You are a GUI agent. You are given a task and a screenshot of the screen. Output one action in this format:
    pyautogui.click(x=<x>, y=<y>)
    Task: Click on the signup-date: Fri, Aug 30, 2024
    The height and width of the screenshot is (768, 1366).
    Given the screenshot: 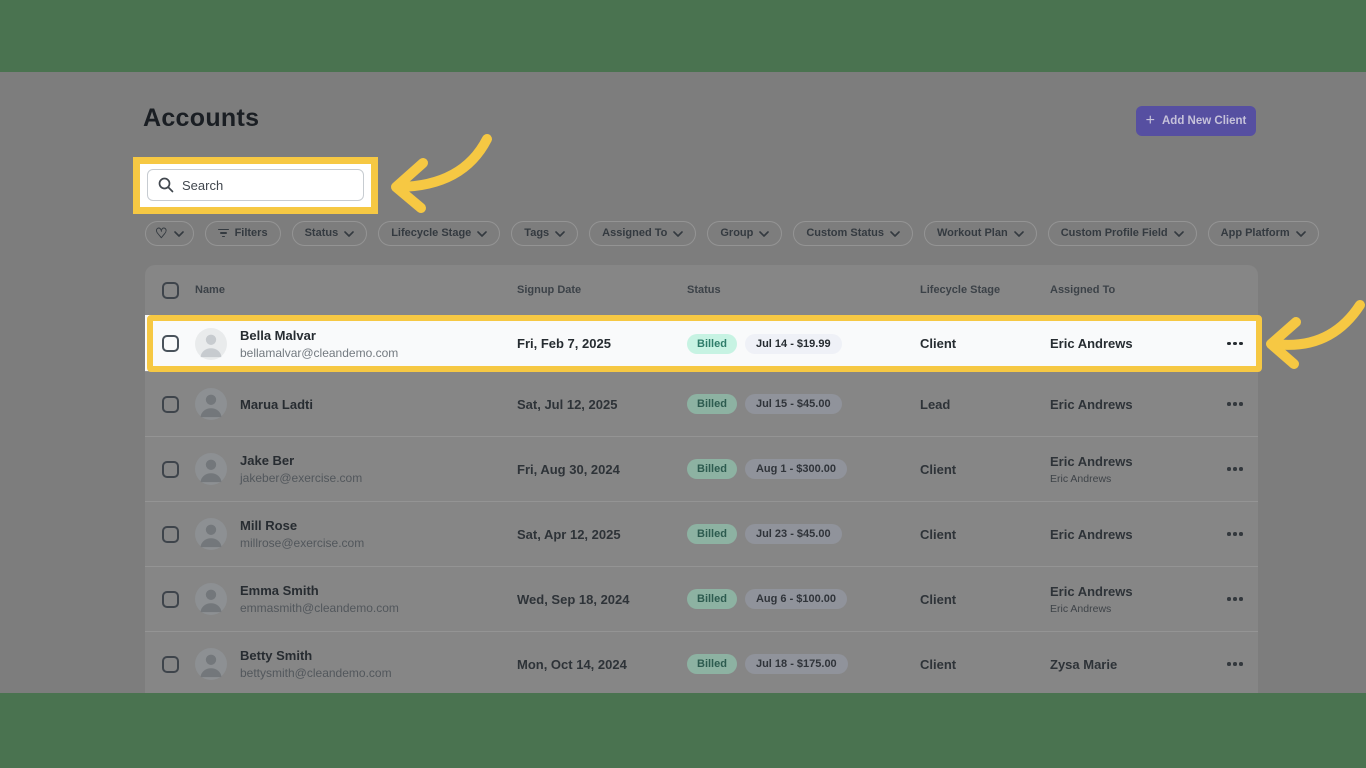 What is the action you would take?
    pyautogui.click(x=568, y=469)
    